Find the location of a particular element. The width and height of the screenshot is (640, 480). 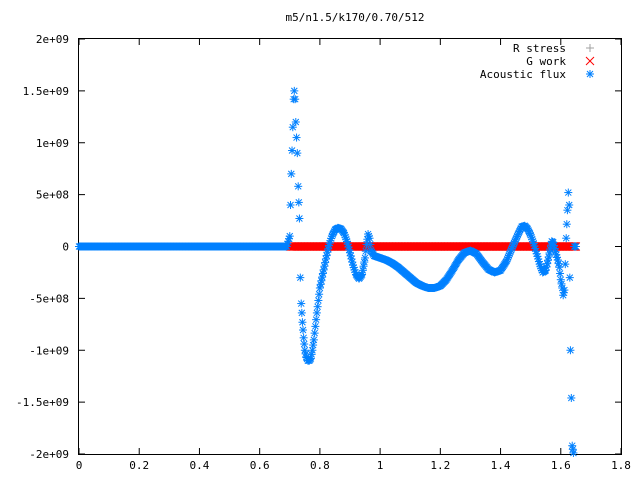

x-tick-label: 0.2 is located at coordinates (139, 465).